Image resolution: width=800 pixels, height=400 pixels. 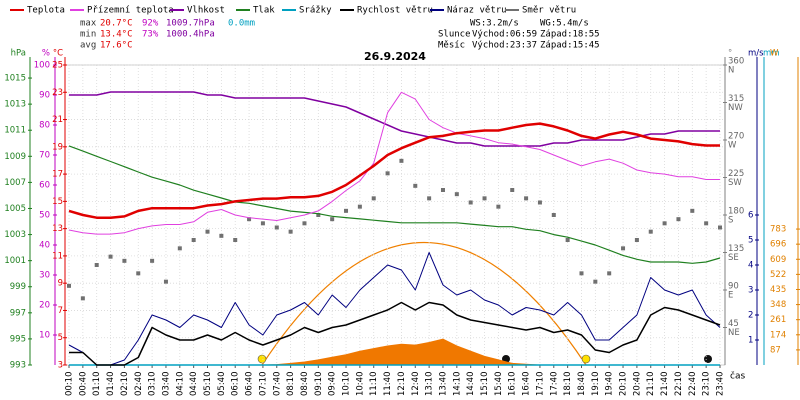 What do you see at coordinates (97, 384) in the screenshot?
I see `x-tick-label: 01:10` at bounding box center [97, 384].